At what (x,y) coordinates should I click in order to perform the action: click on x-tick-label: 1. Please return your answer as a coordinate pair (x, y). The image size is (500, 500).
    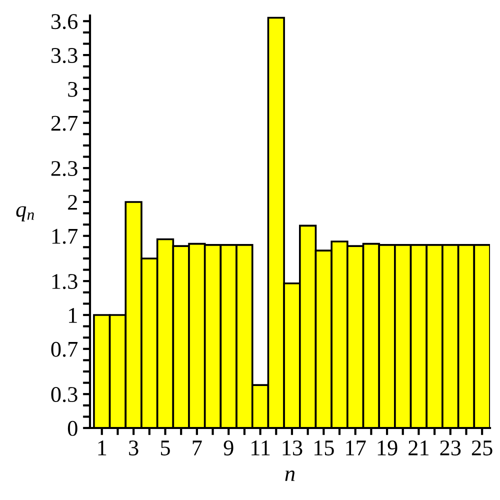
    Looking at the image, I should click on (102, 448).